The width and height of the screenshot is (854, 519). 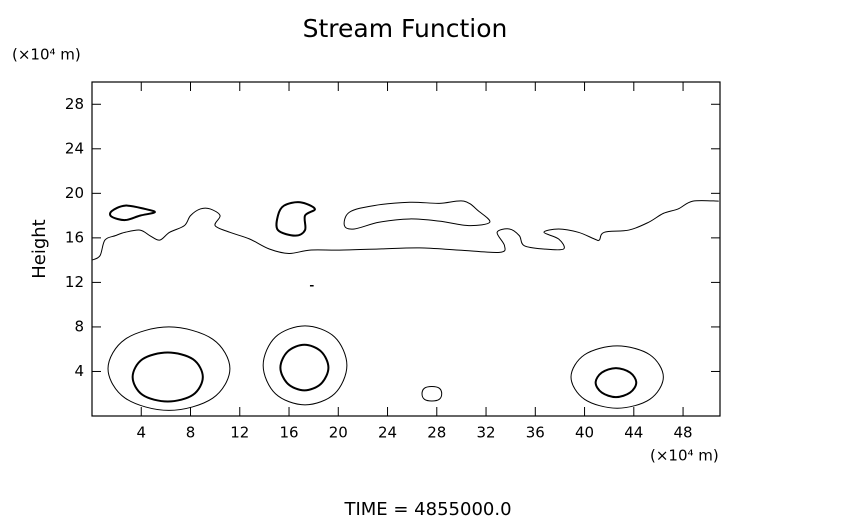 I want to click on y-tick-label: 20, so click(x=74, y=193).